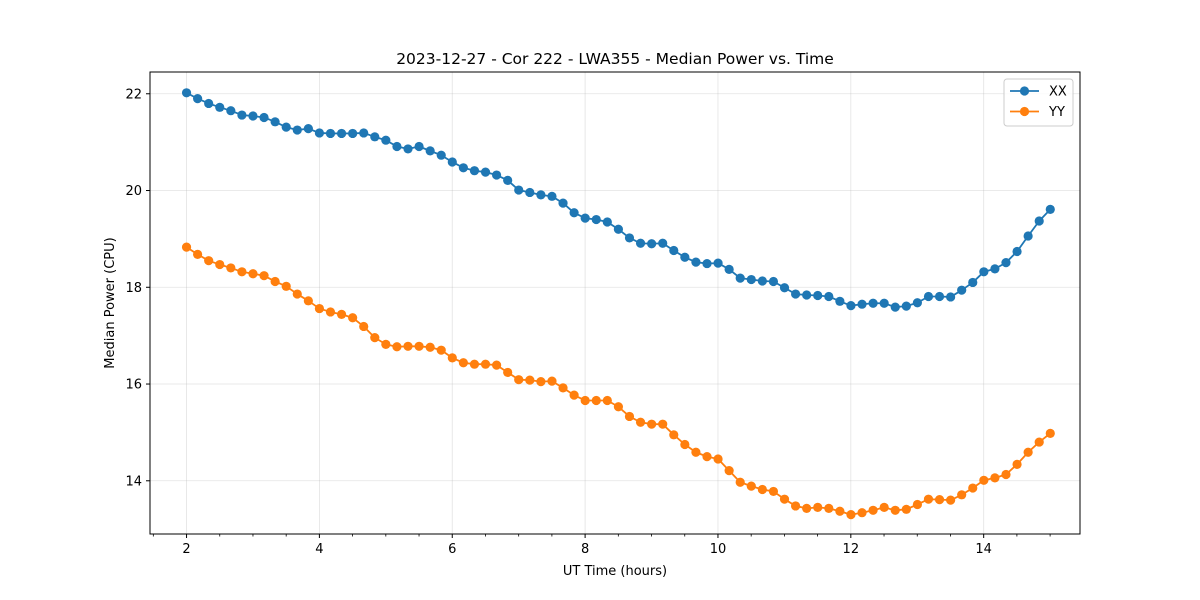 Image resolution: width=1200 pixels, height=600 pixels. I want to click on legend-label: YY, so click(1056, 112).